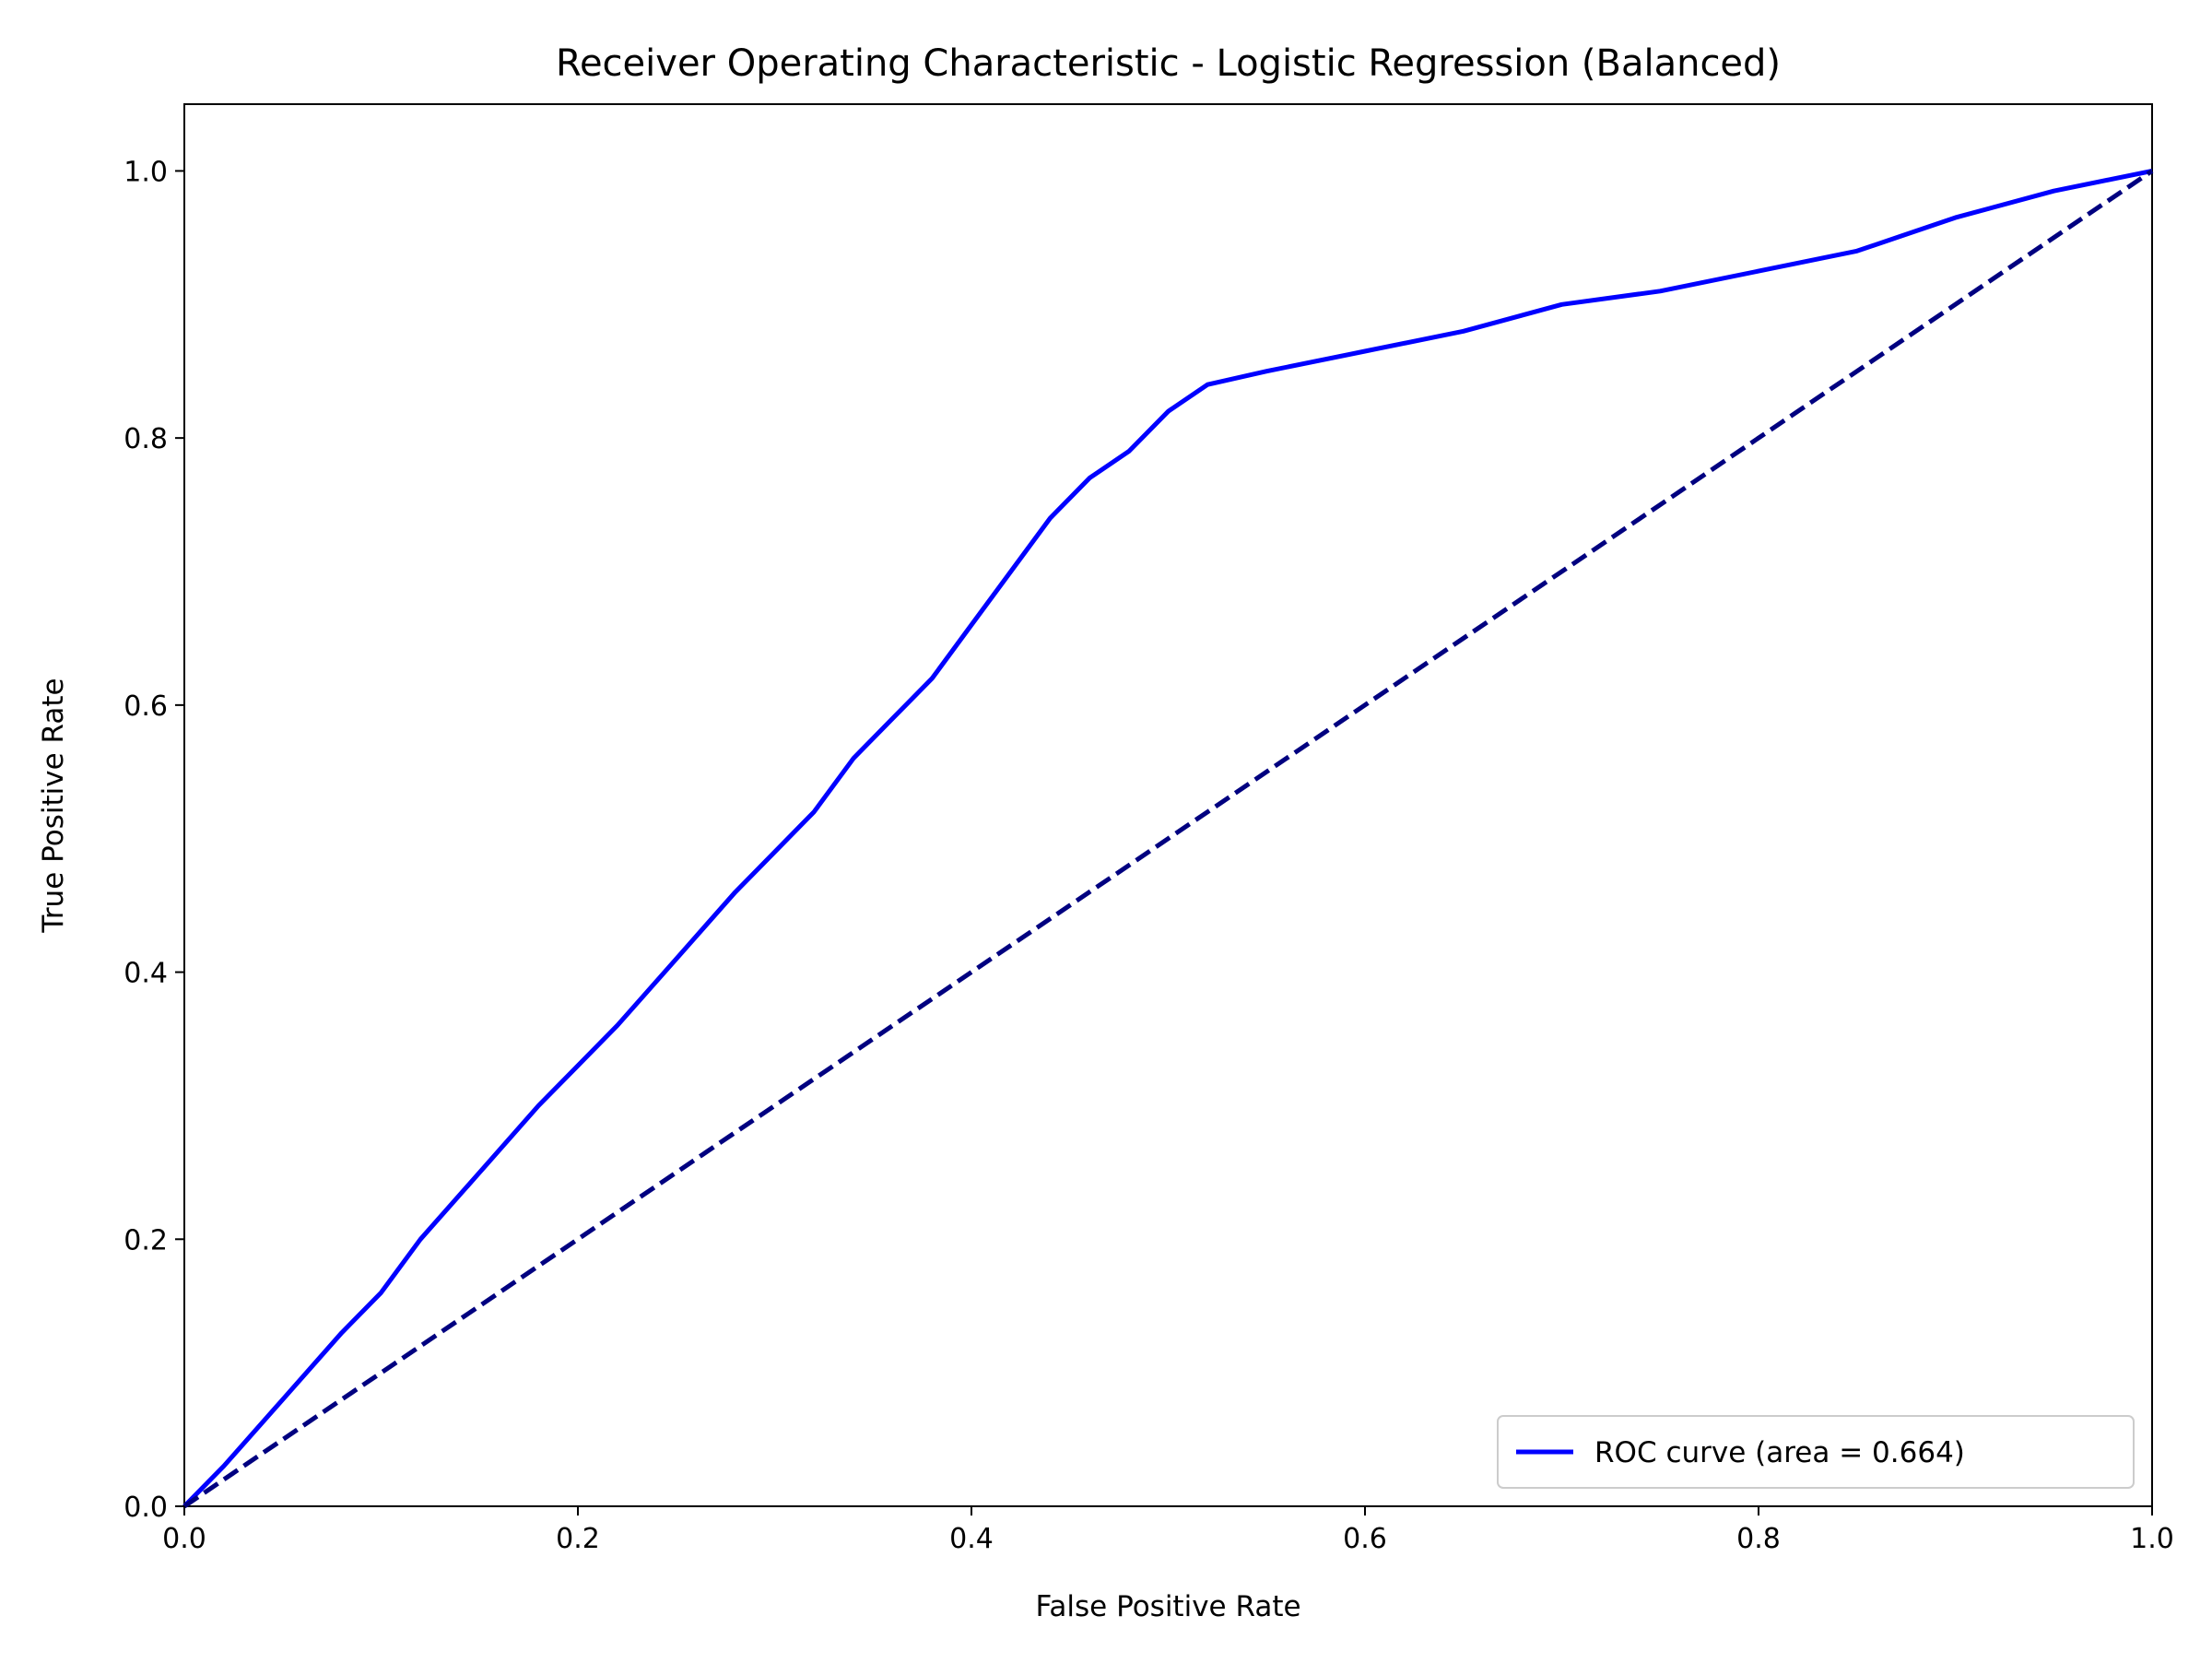 The height and width of the screenshot is (1663, 2212). What do you see at coordinates (146, 974) in the screenshot?
I see `y-tick-label: 0.4` at bounding box center [146, 974].